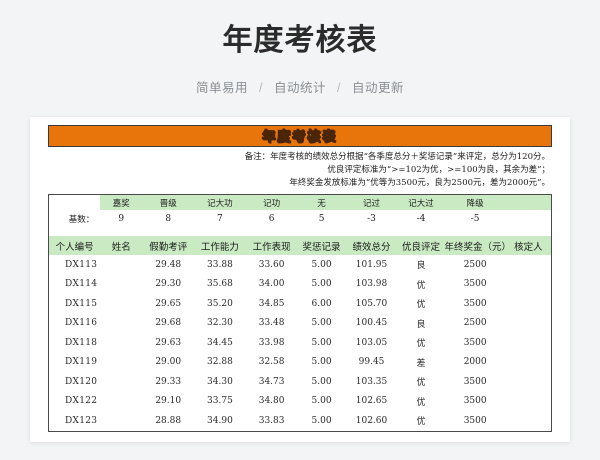 Image resolution: width=600 pixels, height=460 pixels. What do you see at coordinates (75, 203) in the screenshot?
I see `reward-scale-blank-cell` at bounding box center [75, 203].